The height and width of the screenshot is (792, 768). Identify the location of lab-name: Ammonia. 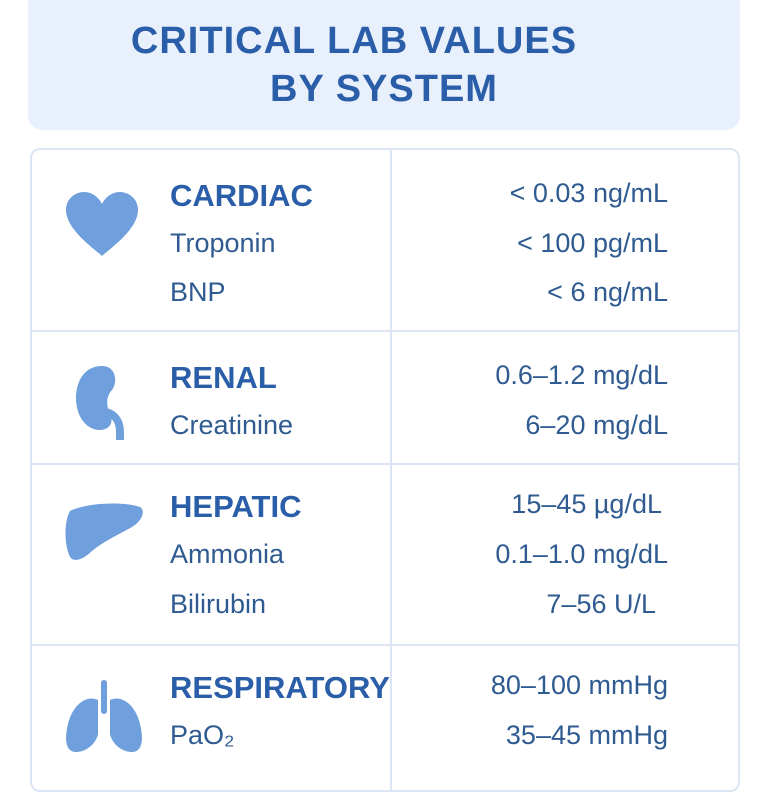
(227, 554).